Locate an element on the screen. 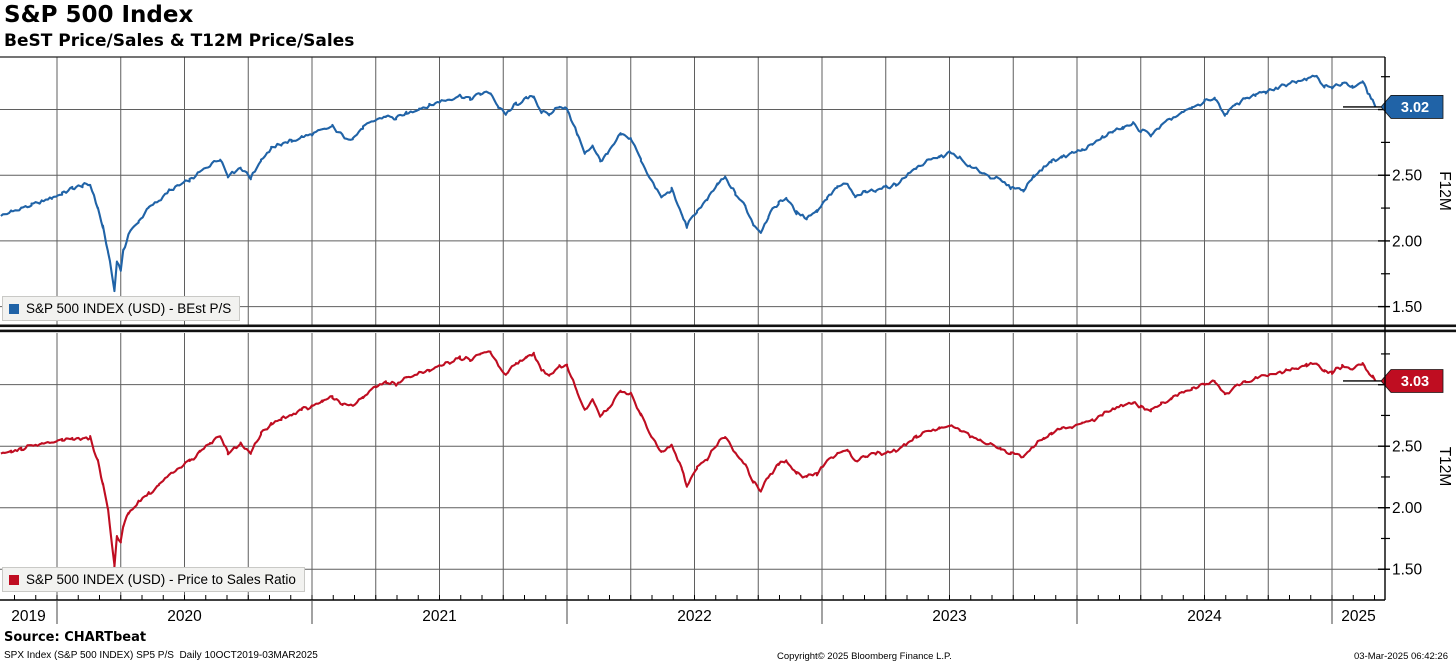  last-value-text: 3.03 is located at coordinates (1415, 382).